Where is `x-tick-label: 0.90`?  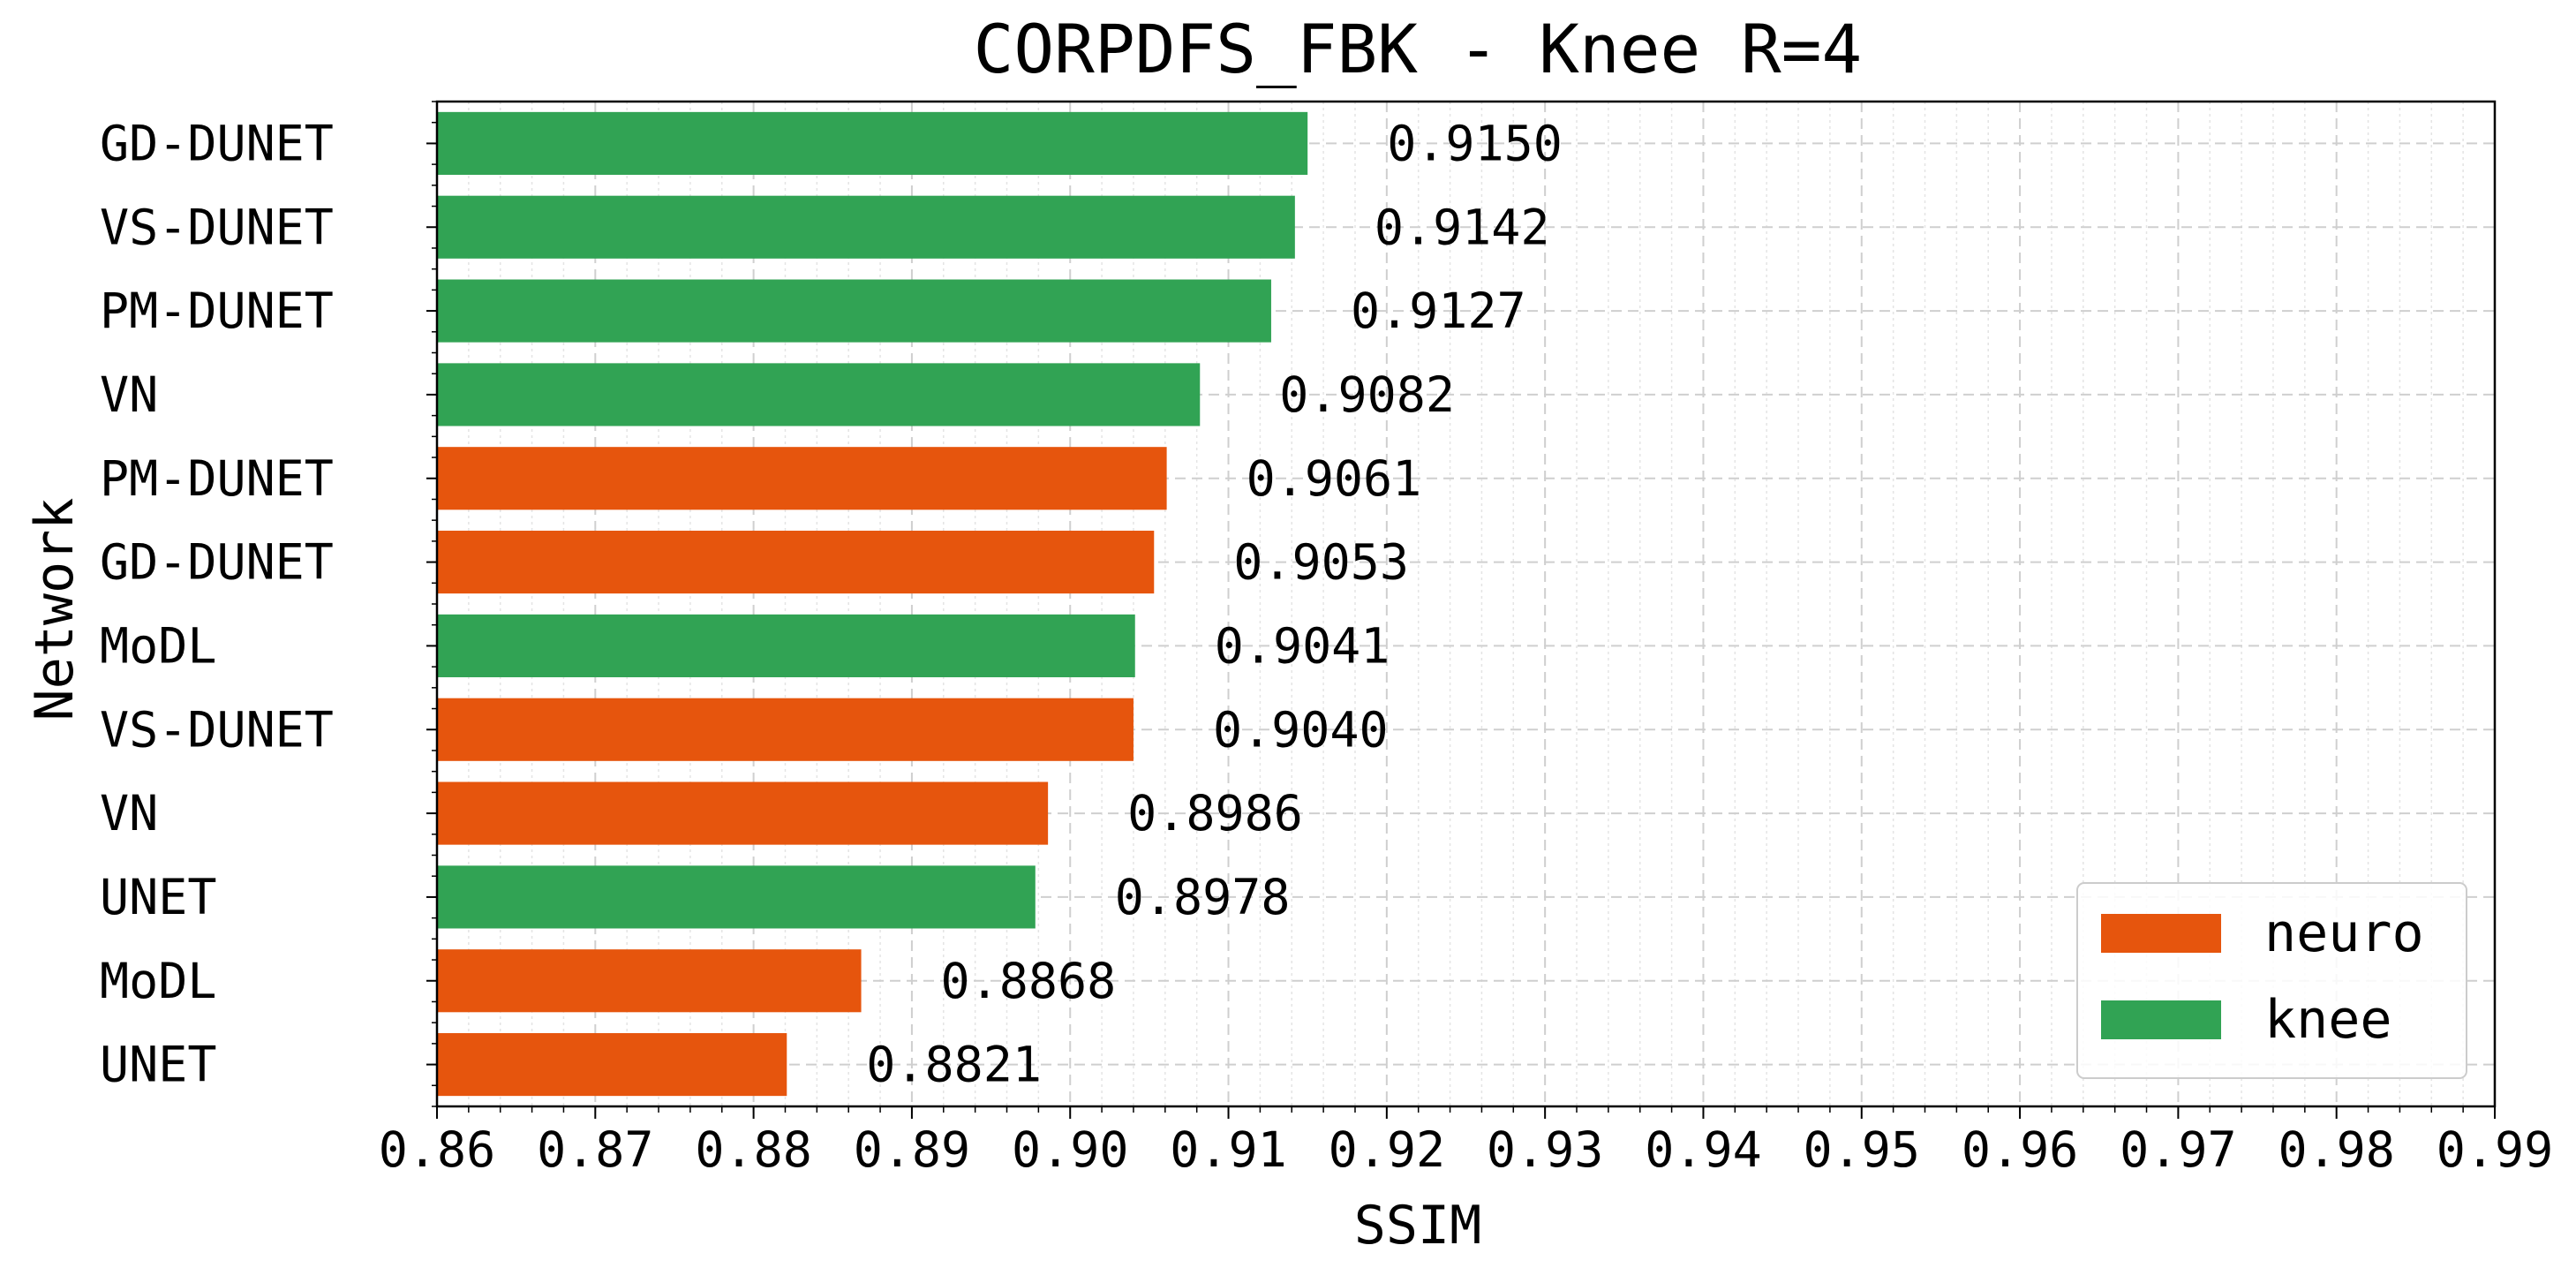
x-tick-label: 0.90 is located at coordinates (1070, 1149).